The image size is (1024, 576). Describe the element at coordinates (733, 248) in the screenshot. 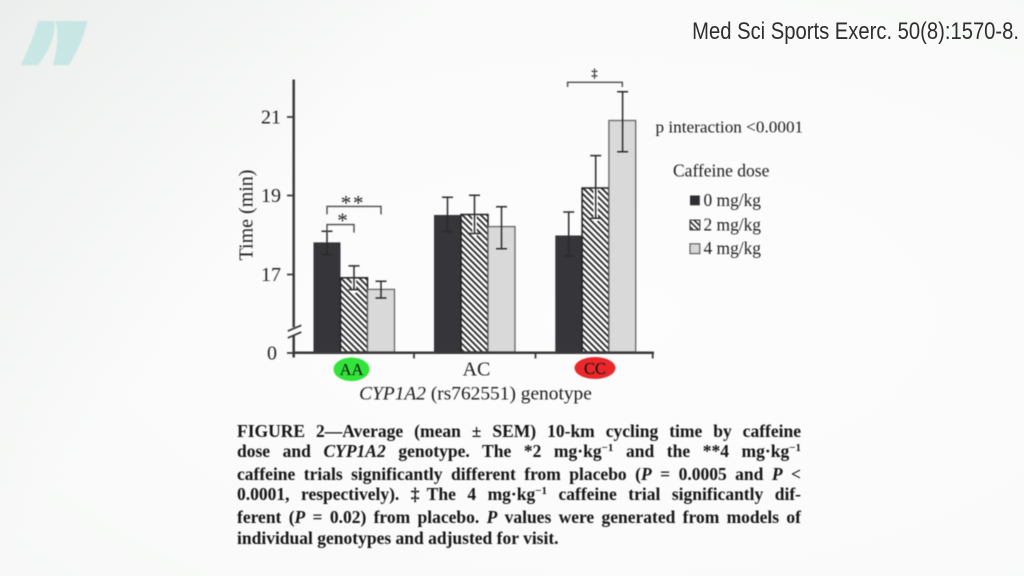

I see `svg-text: 4 mg/kg` at that location.